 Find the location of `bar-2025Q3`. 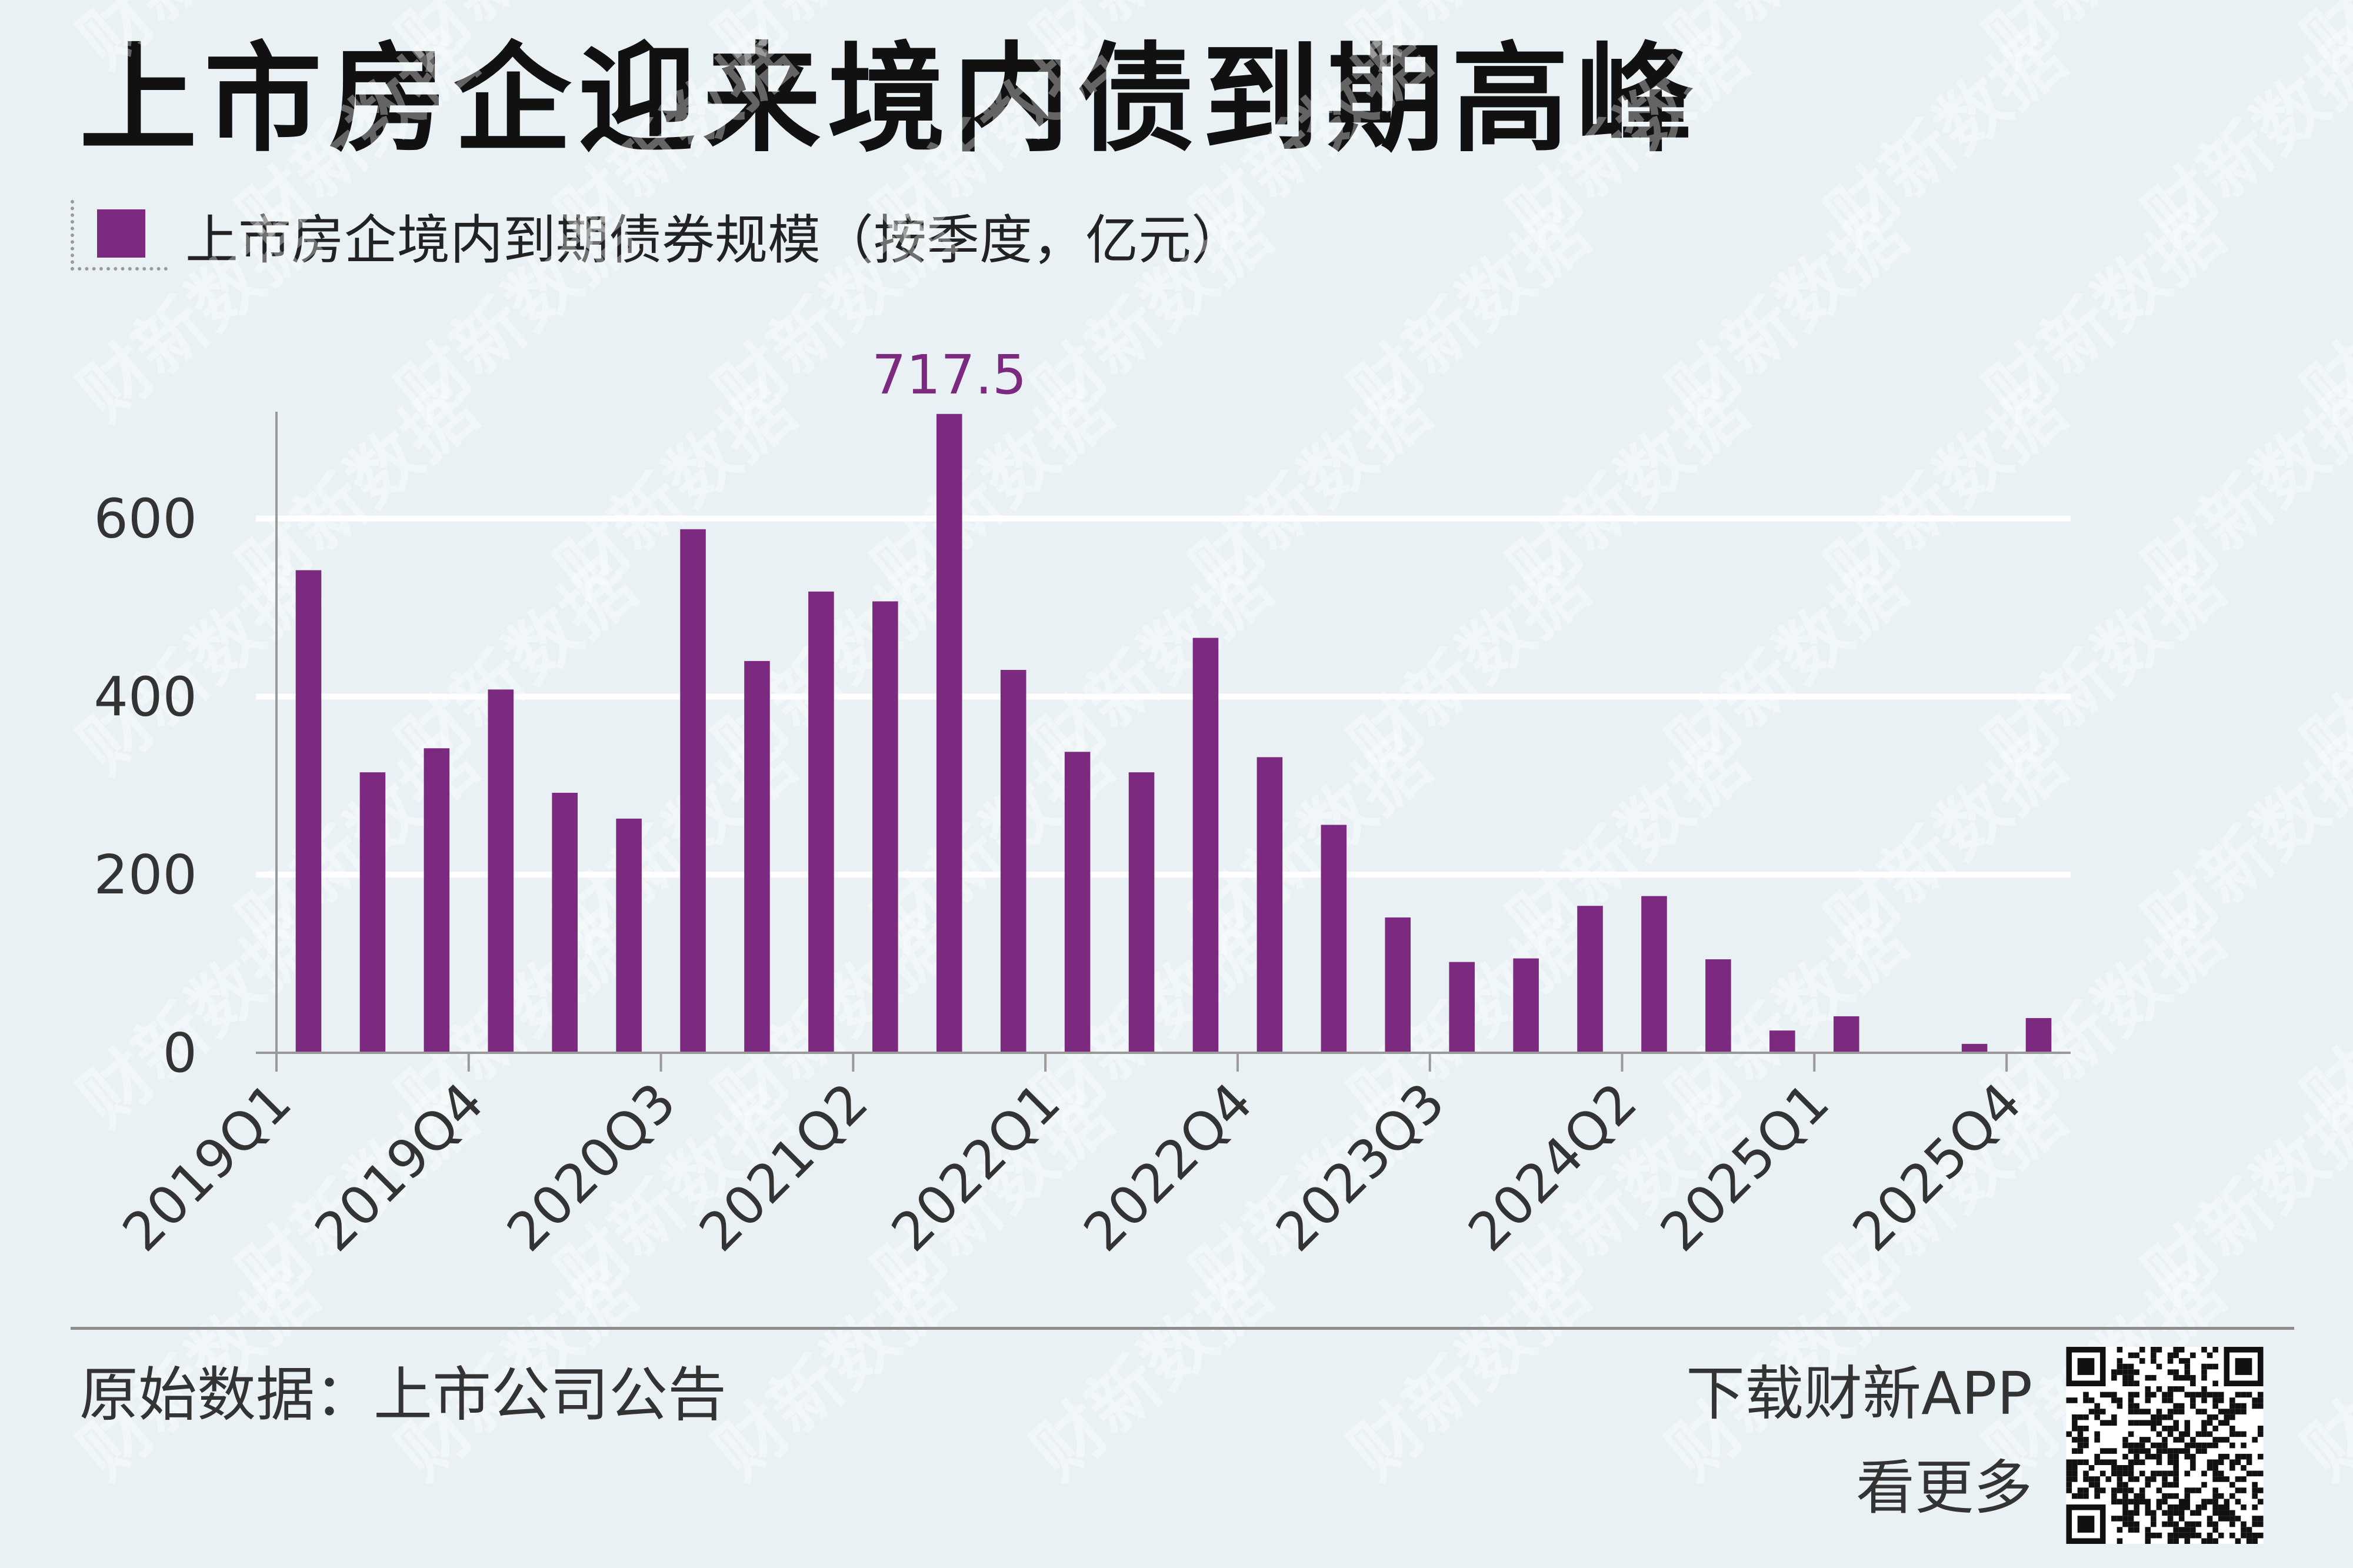

bar-2025Q3 is located at coordinates (1974, 1048).